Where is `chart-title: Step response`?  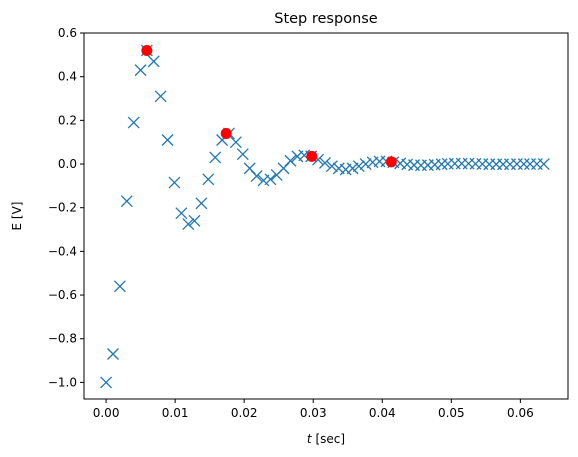 chart-title: Step response is located at coordinates (326, 19).